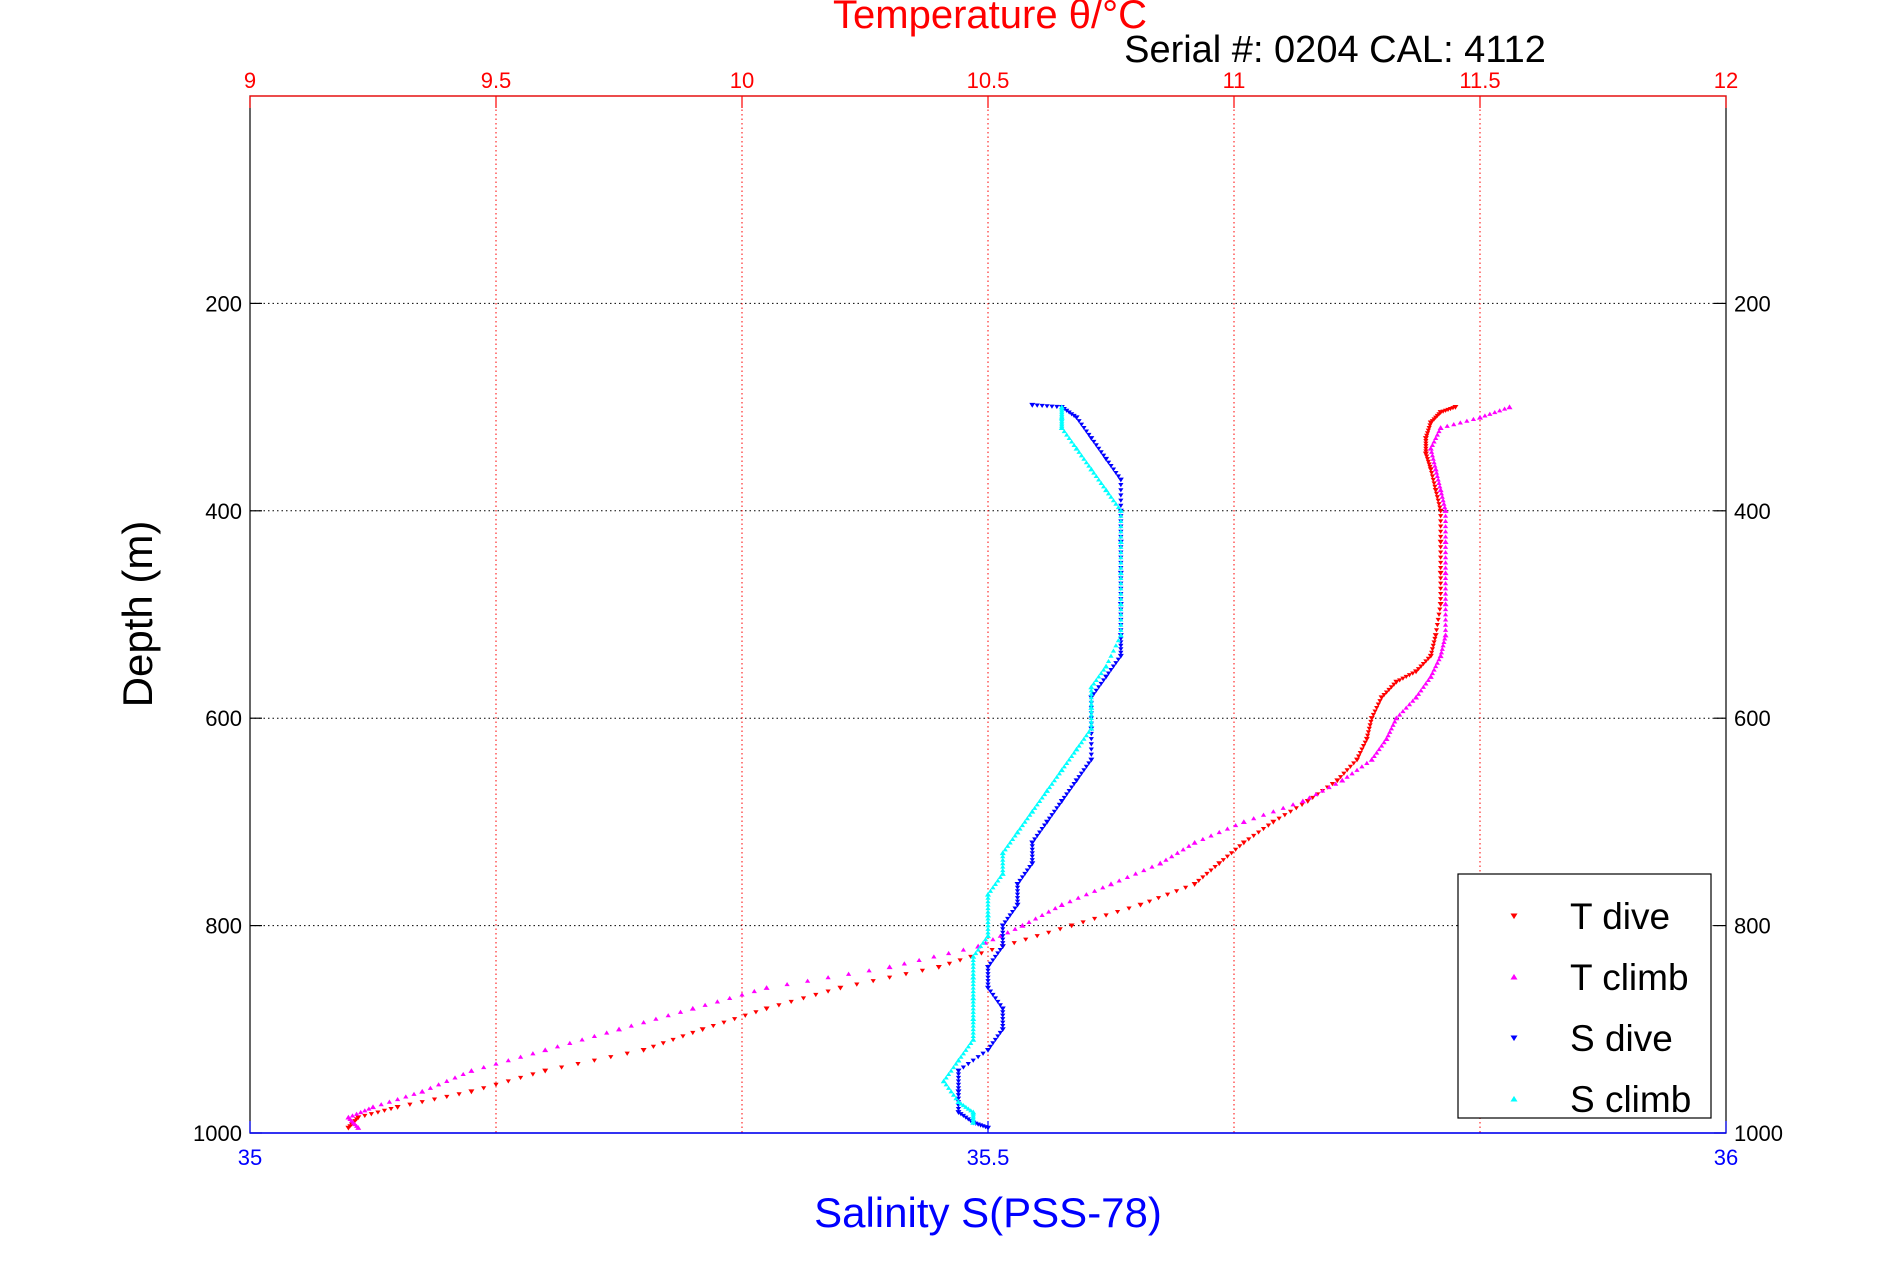 This screenshot has height=1262, width=1891. What do you see at coordinates (223, 926) in the screenshot?
I see `y-tick-label: 800` at bounding box center [223, 926].